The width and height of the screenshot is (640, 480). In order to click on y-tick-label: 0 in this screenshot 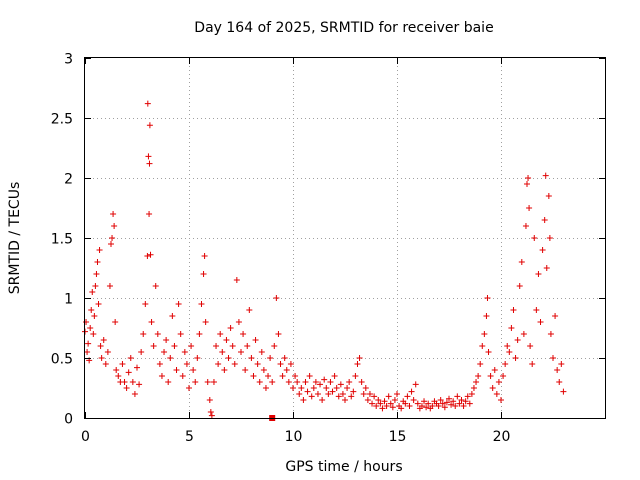, I will do `click(68, 420)`.